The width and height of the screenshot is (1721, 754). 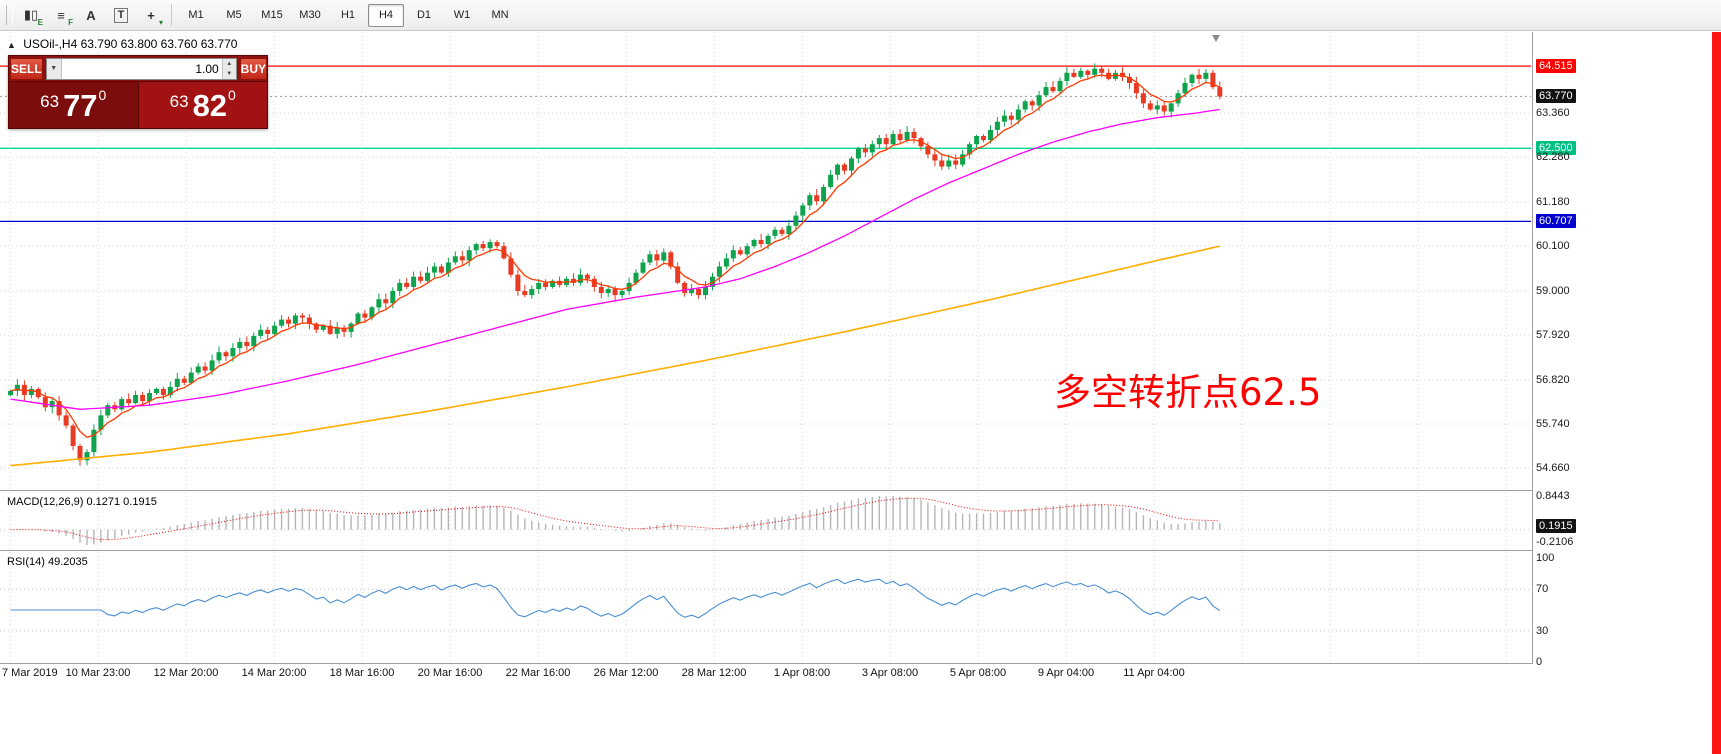 I want to click on timeframe-mn: MN, so click(x=500, y=15).